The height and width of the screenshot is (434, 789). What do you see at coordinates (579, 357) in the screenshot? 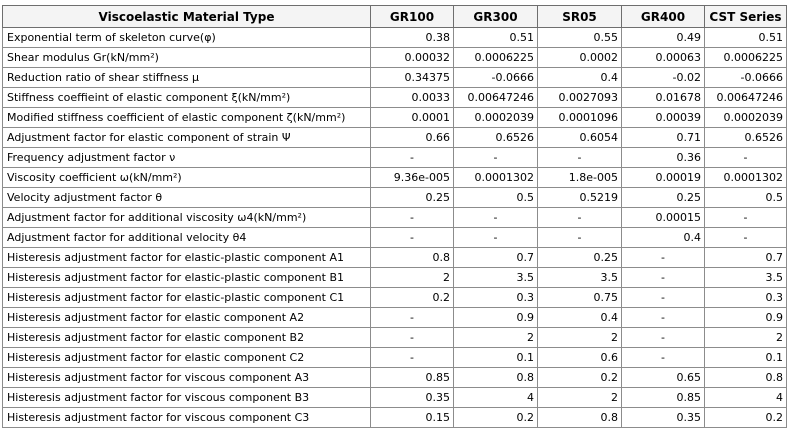
I see `cell-sr05: 0.6` at bounding box center [579, 357].